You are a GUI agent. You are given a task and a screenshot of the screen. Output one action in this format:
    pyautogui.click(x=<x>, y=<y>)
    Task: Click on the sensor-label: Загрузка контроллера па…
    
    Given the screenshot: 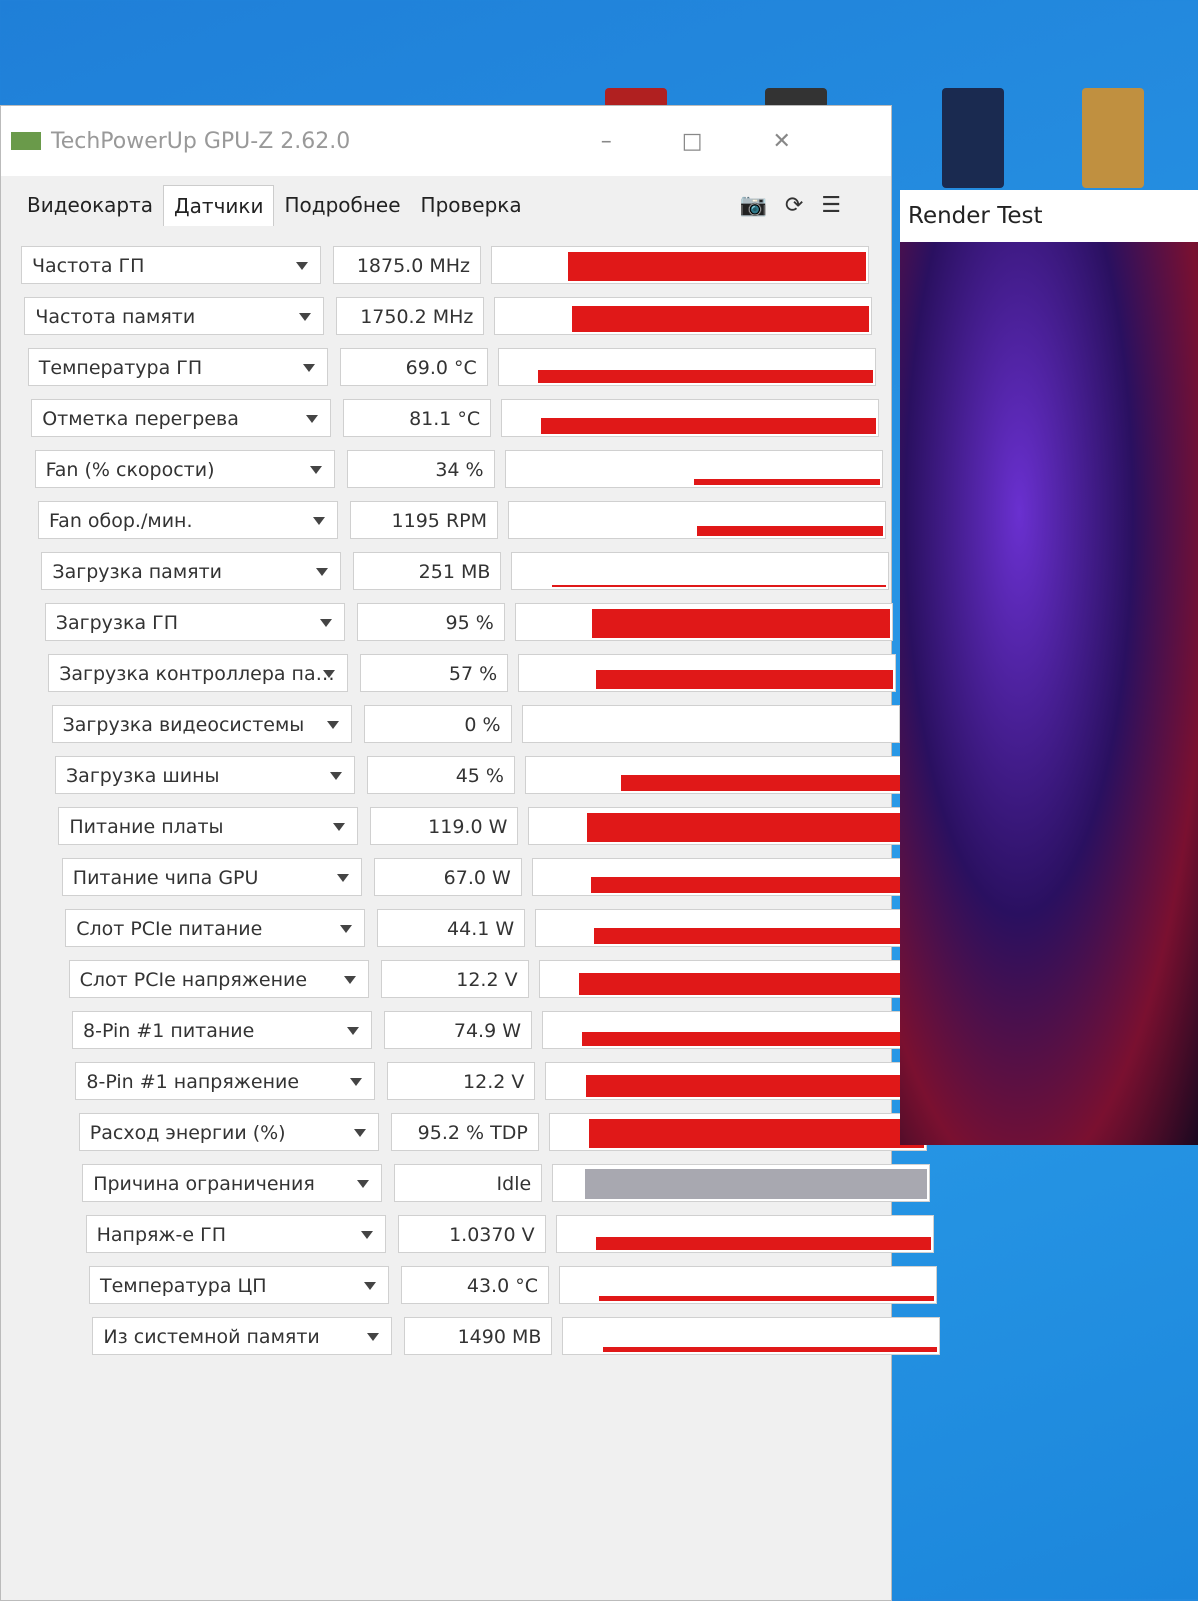 What is the action you would take?
    pyautogui.click(x=198, y=673)
    